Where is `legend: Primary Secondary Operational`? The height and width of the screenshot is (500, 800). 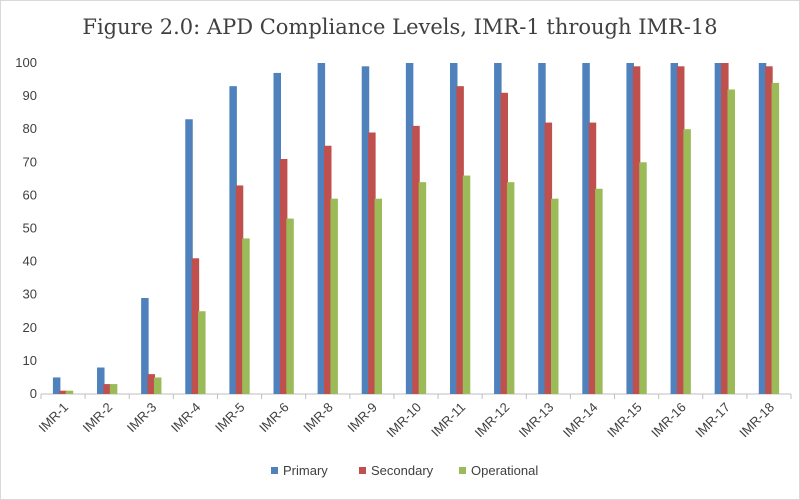
legend: Primary Secondary Operational is located at coordinates (404, 470).